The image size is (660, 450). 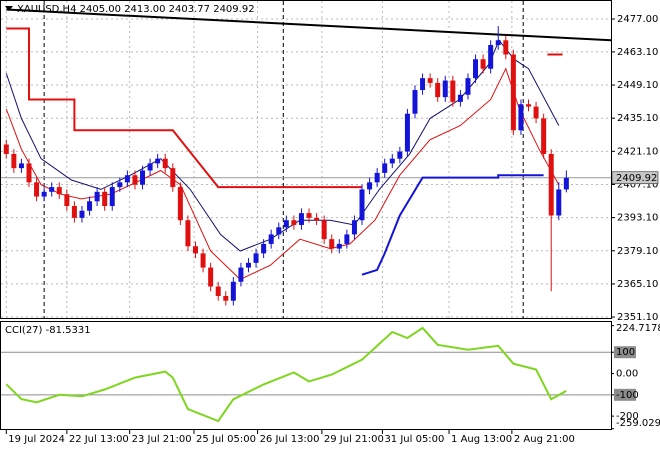 I want to click on y-tick-label: 2421.10, so click(x=637, y=151).